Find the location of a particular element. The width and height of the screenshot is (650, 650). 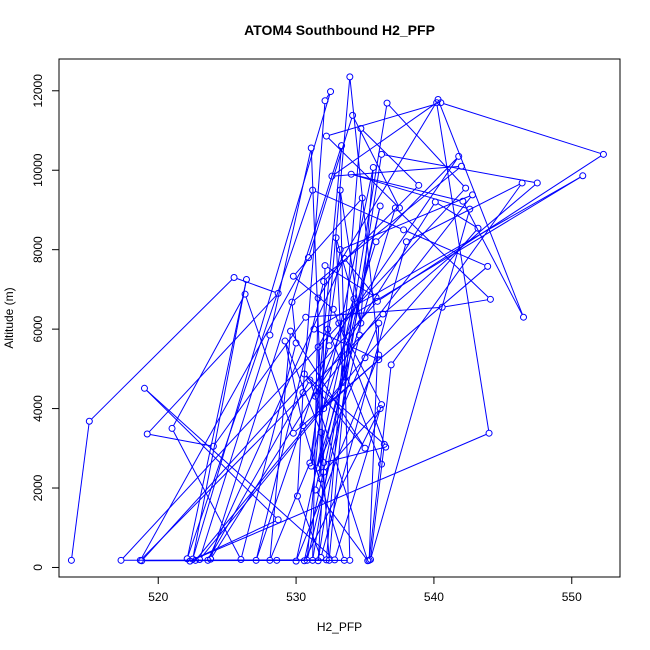

y-tick-label: 10000 is located at coordinates (38, 170).